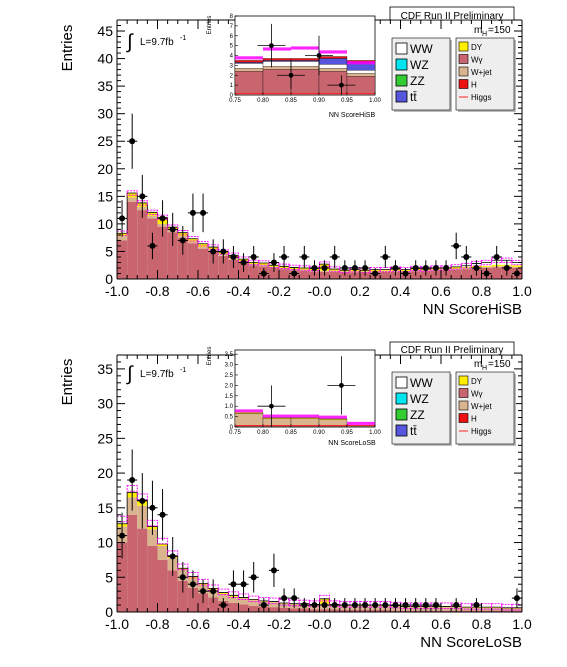 Image resolution: width=567 pixels, height=667 pixels. I want to click on mass-subscript: H, so click(484, 34).